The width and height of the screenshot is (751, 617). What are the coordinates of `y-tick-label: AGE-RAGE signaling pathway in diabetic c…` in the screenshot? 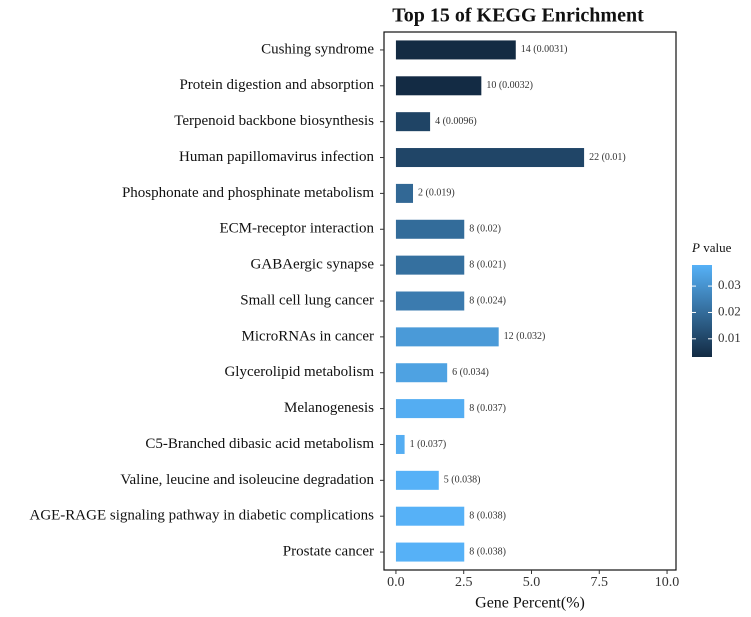 It's located at (201, 516).